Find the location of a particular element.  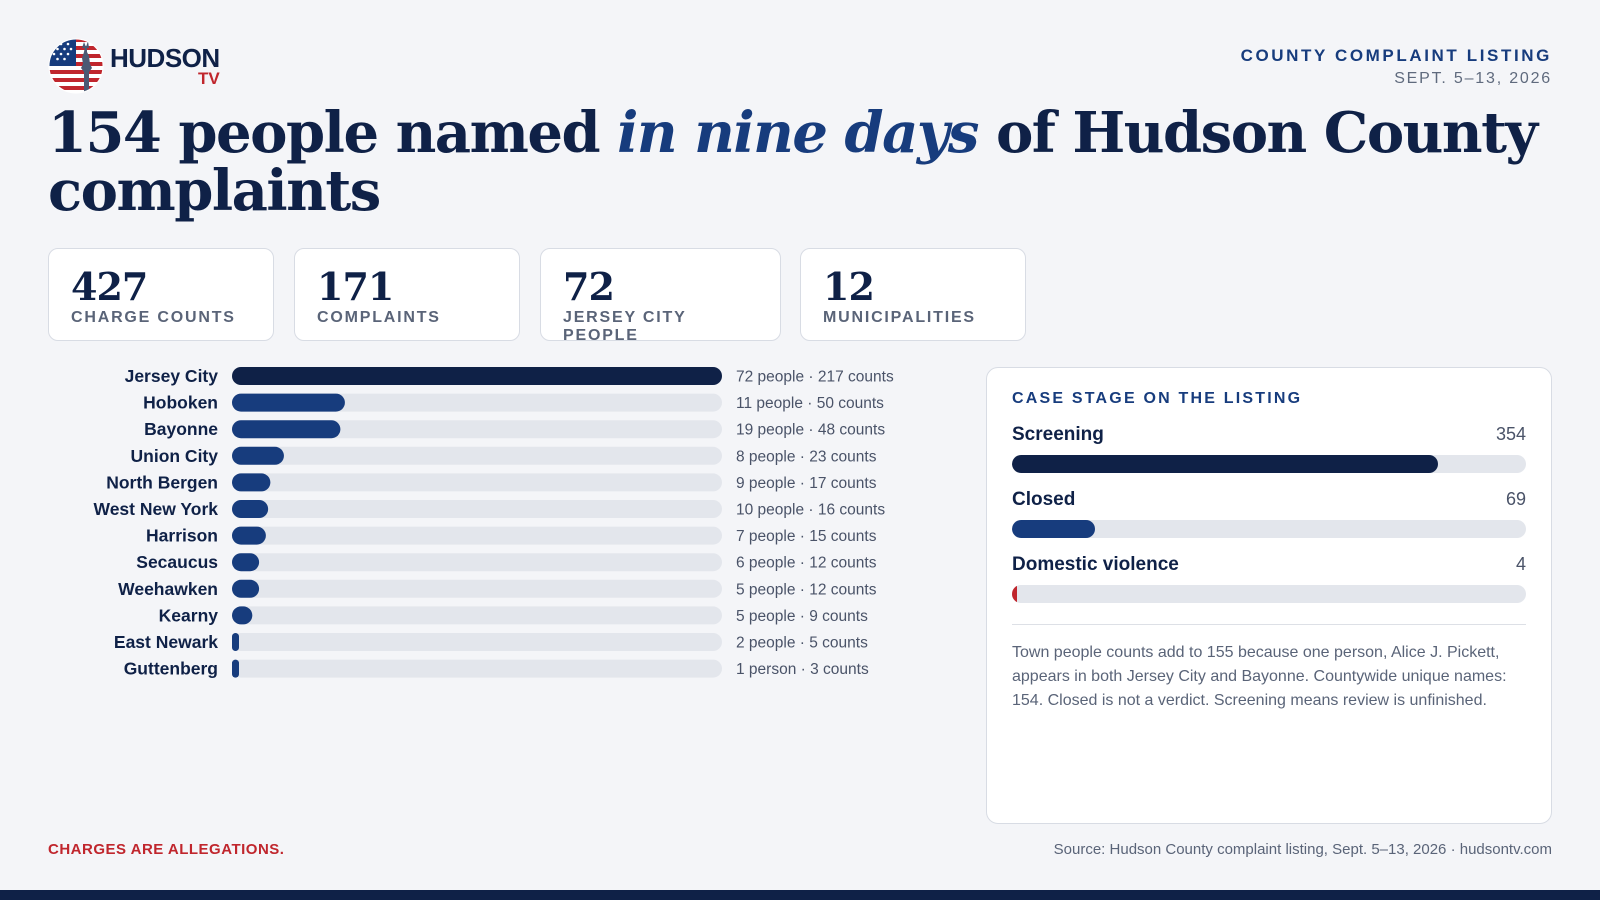

stage-track-domestic-violence is located at coordinates (1269, 594).